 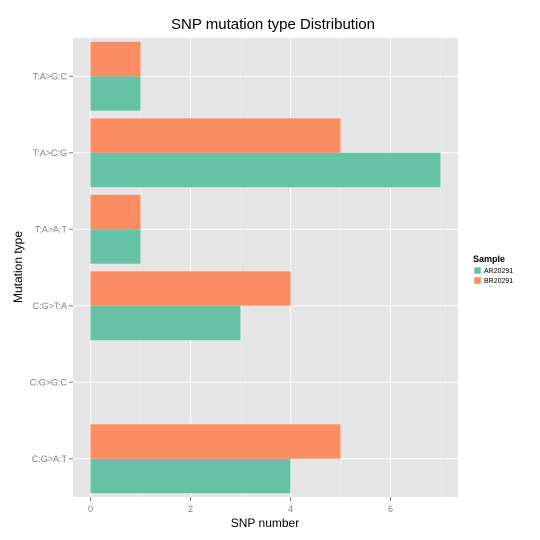 What do you see at coordinates (115, 212) in the screenshot?
I see `bar-br20291-t-a-a-t` at bounding box center [115, 212].